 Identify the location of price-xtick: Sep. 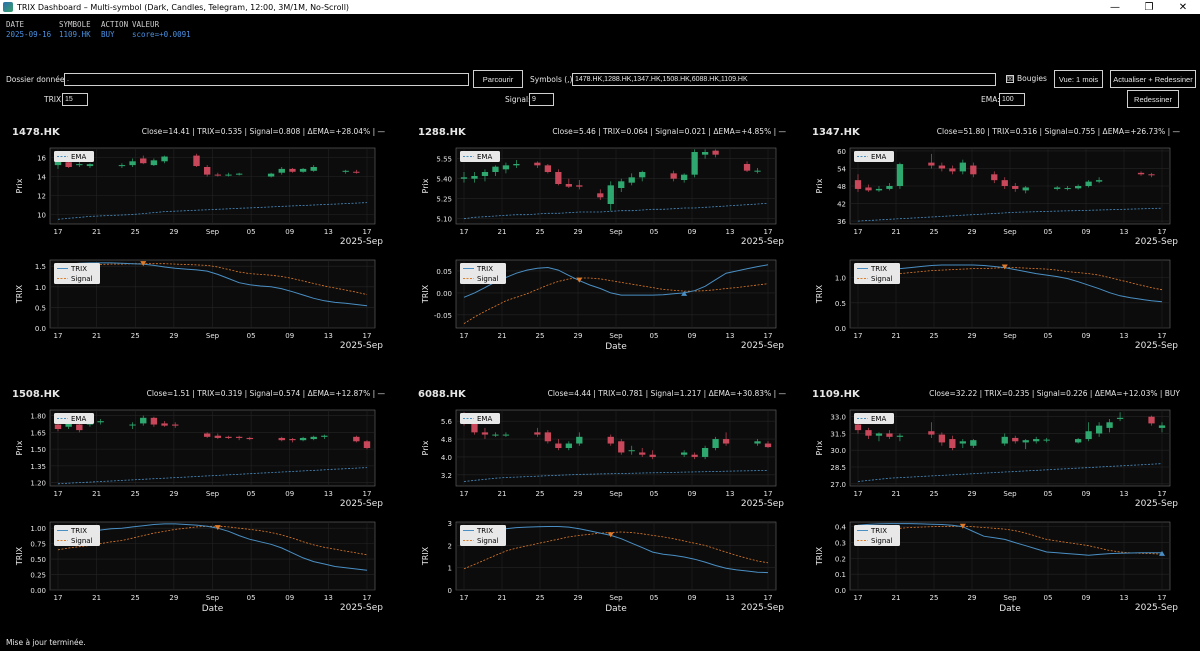
(1010, 494).